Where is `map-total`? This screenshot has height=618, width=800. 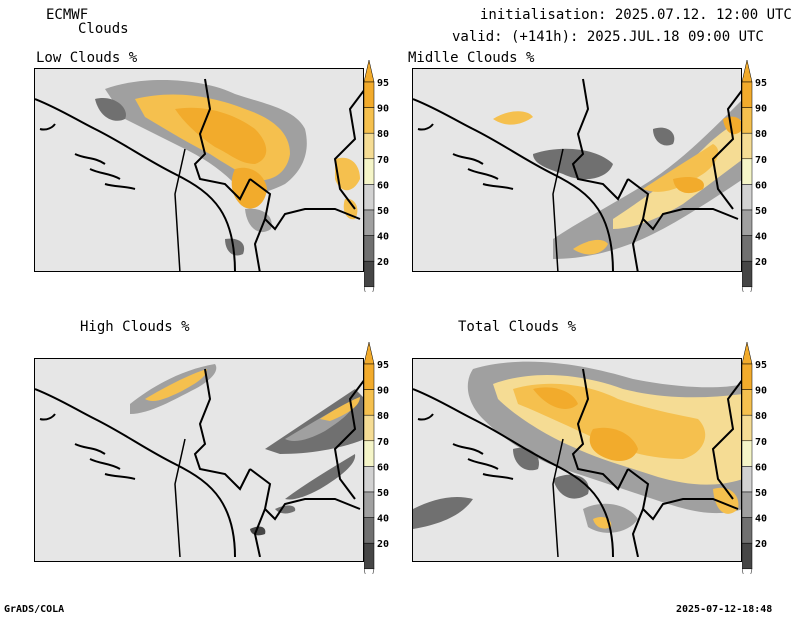 map-total is located at coordinates (577, 459).